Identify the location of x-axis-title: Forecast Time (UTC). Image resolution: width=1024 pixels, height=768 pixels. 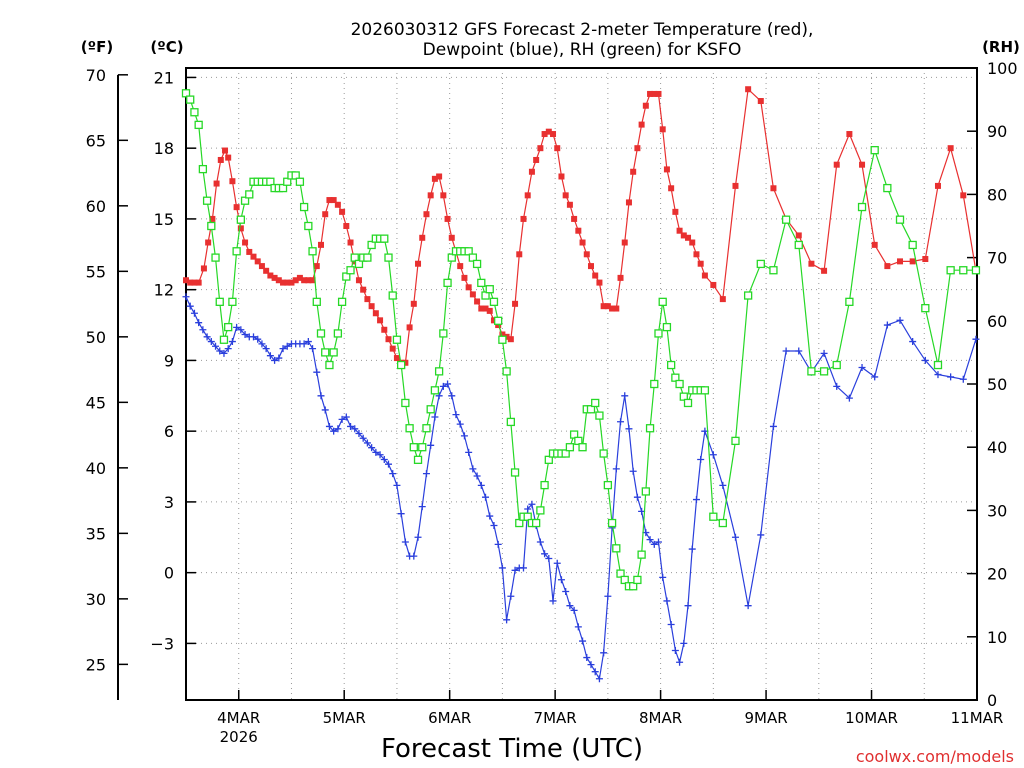
(512, 749).